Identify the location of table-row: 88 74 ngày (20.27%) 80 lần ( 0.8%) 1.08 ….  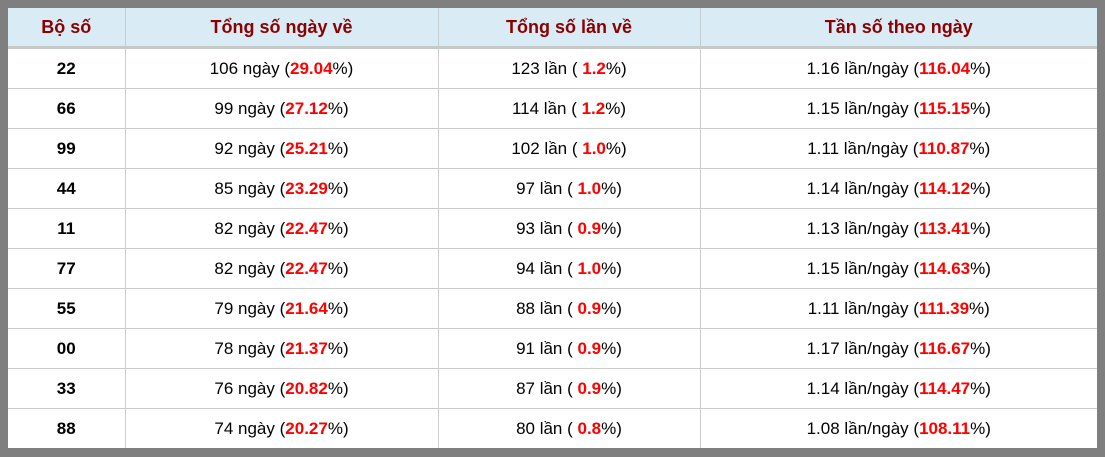
(552, 428).